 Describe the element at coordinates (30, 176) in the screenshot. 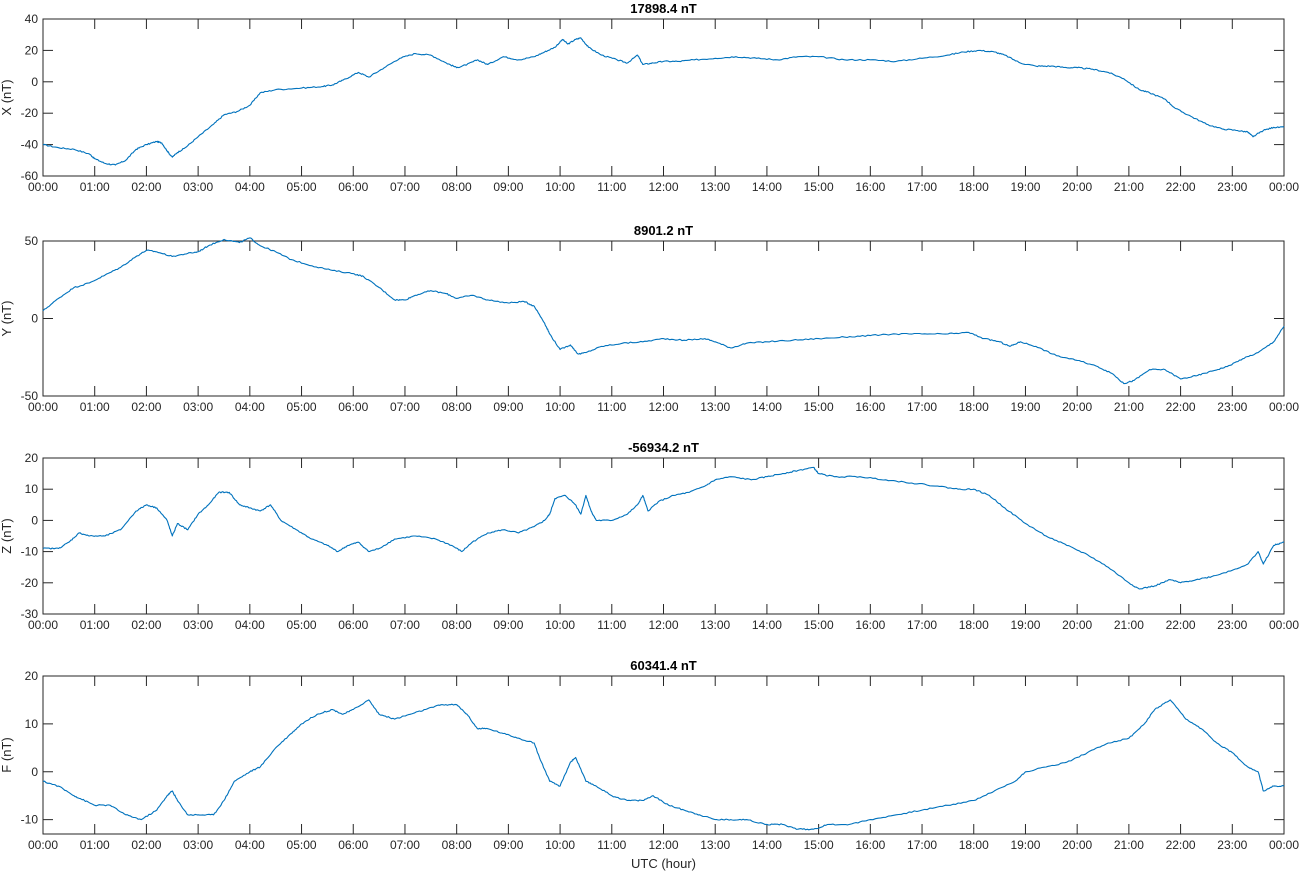

I see `y-tick-label: -60` at that location.